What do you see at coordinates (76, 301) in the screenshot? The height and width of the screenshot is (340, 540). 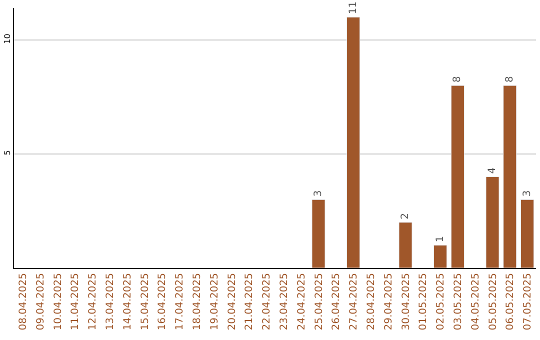 I see `x-tick-label: 11.04.2025` at bounding box center [76, 301].